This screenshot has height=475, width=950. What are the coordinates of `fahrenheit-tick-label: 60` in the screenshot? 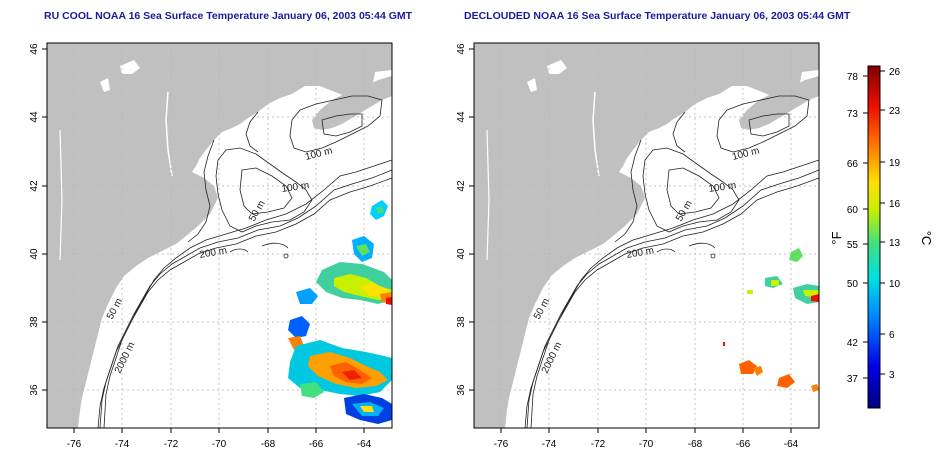 It's located at (853, 210).